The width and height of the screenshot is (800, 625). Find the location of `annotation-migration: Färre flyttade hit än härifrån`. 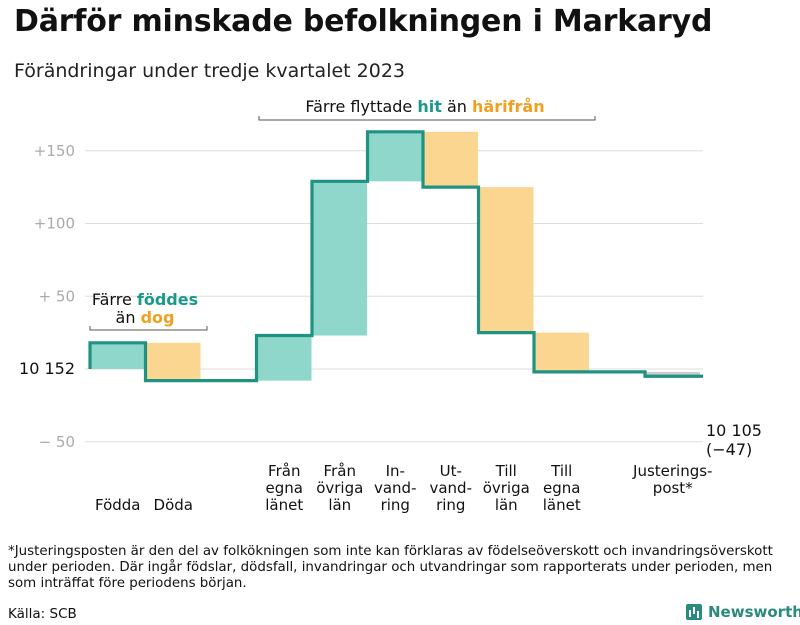

annotation-migration: Färre flyttade hit än härifrån is located at coordinates (424, 106).